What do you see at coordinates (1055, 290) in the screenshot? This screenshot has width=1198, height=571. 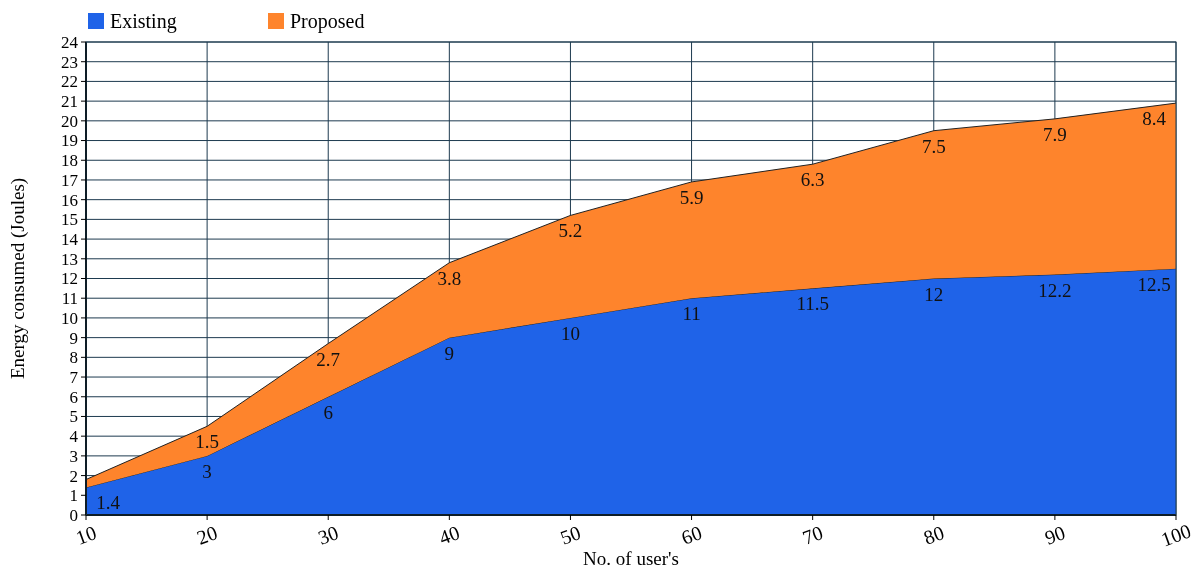 I see `data-label: 12.2` at bounding box center [1055, 290].